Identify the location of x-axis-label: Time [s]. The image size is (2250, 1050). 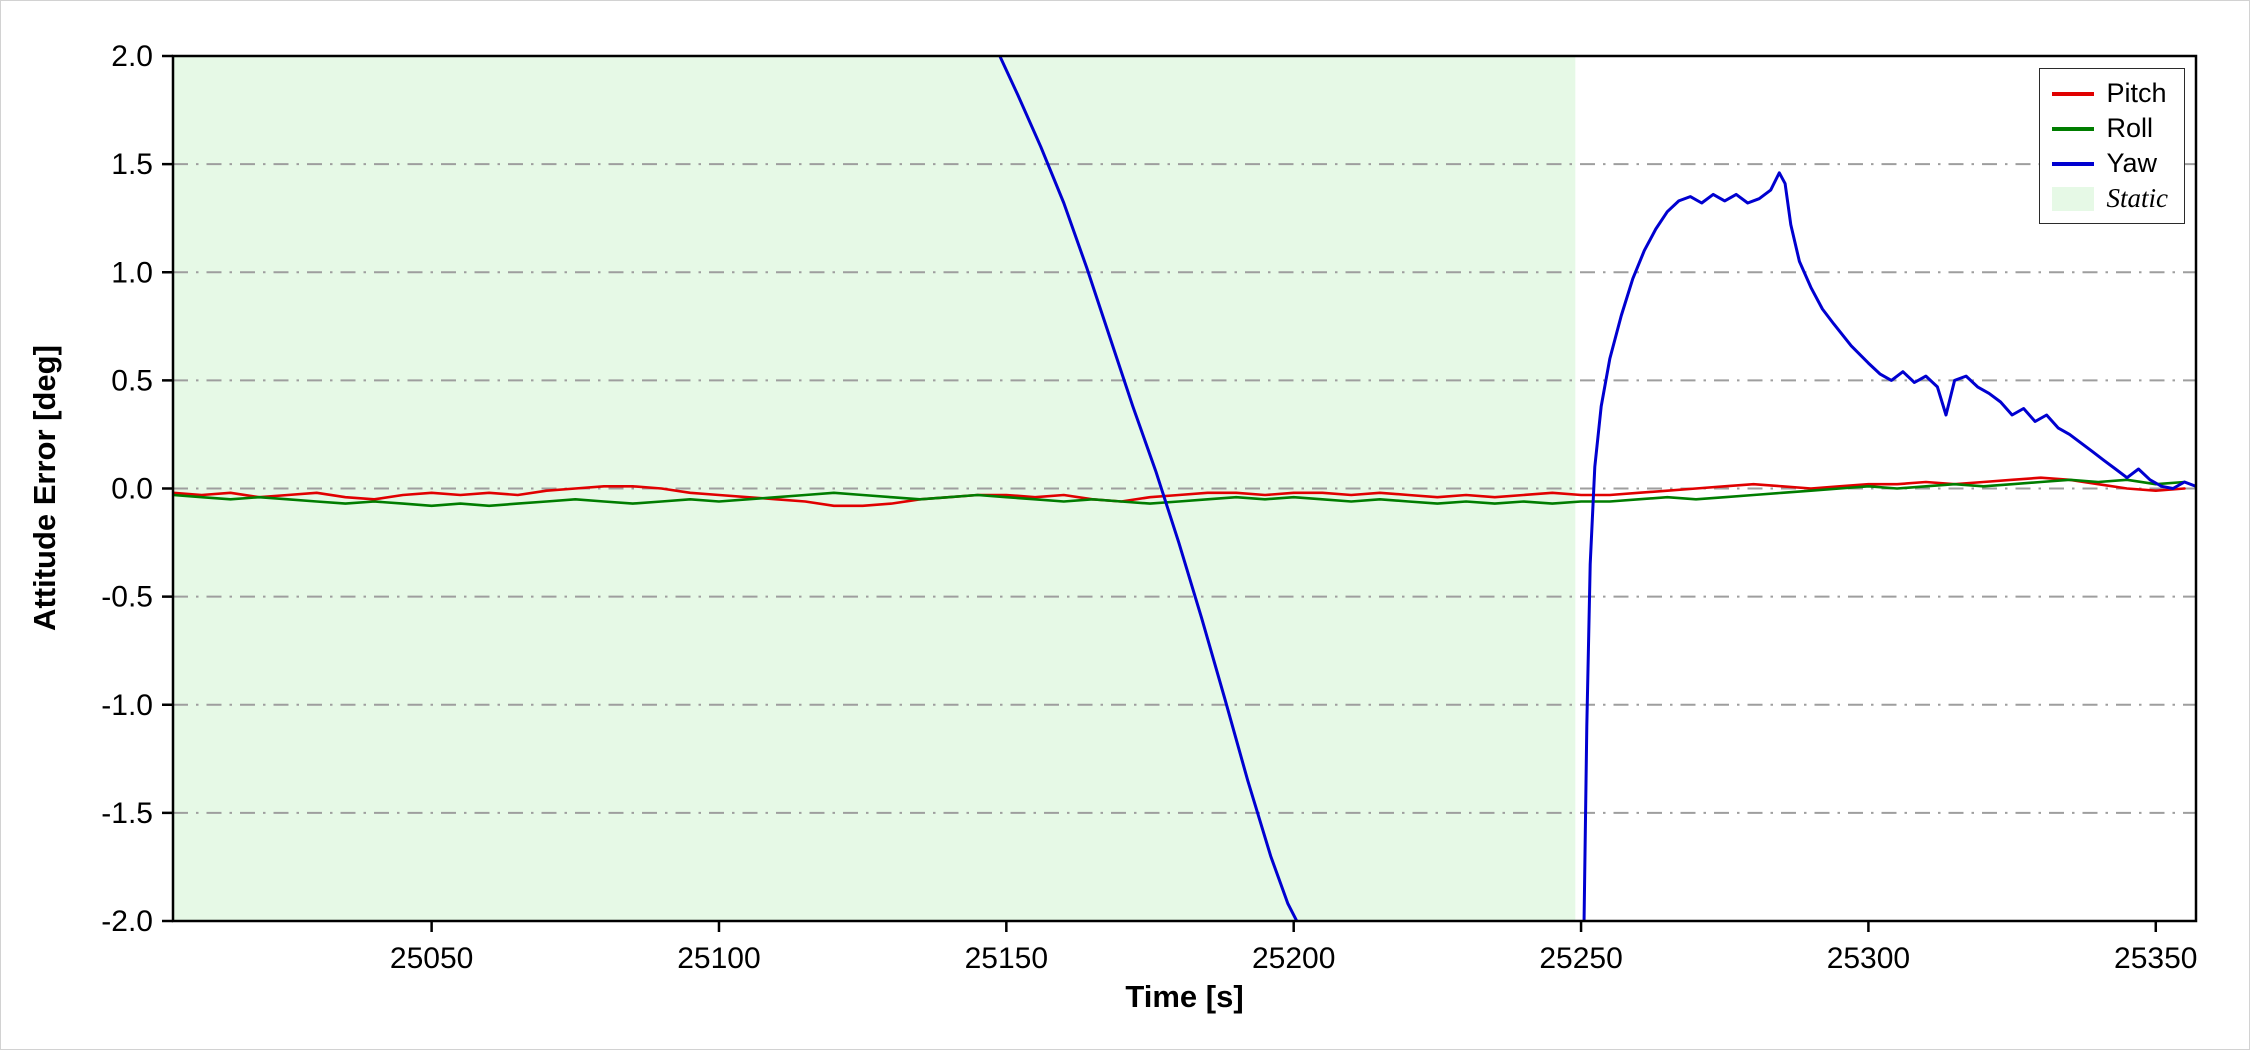
(1184, 996).